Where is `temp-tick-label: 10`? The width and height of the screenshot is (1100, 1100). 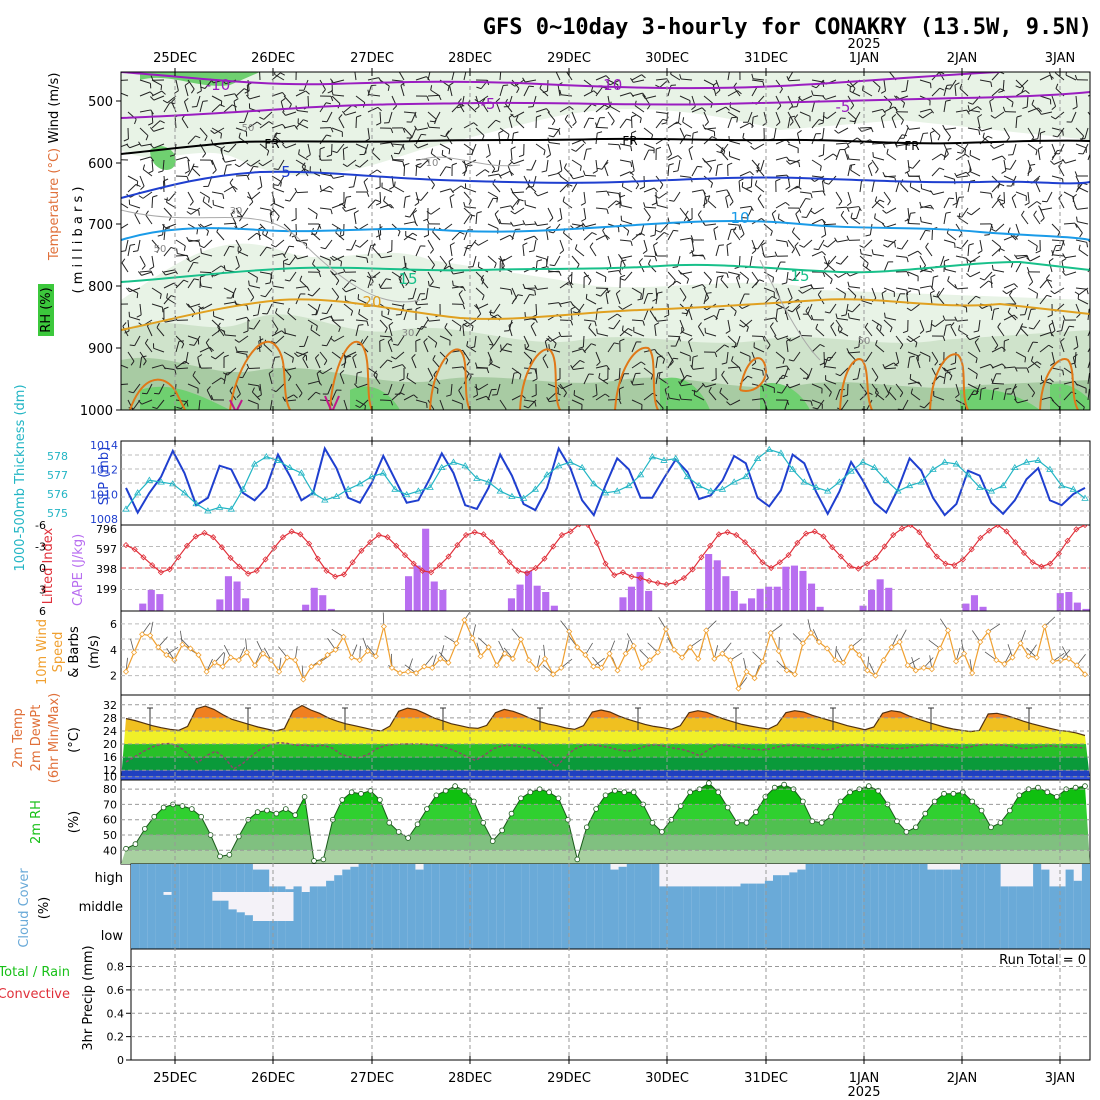
temp-tick-label: 10 is located at coordinates (110, 777).